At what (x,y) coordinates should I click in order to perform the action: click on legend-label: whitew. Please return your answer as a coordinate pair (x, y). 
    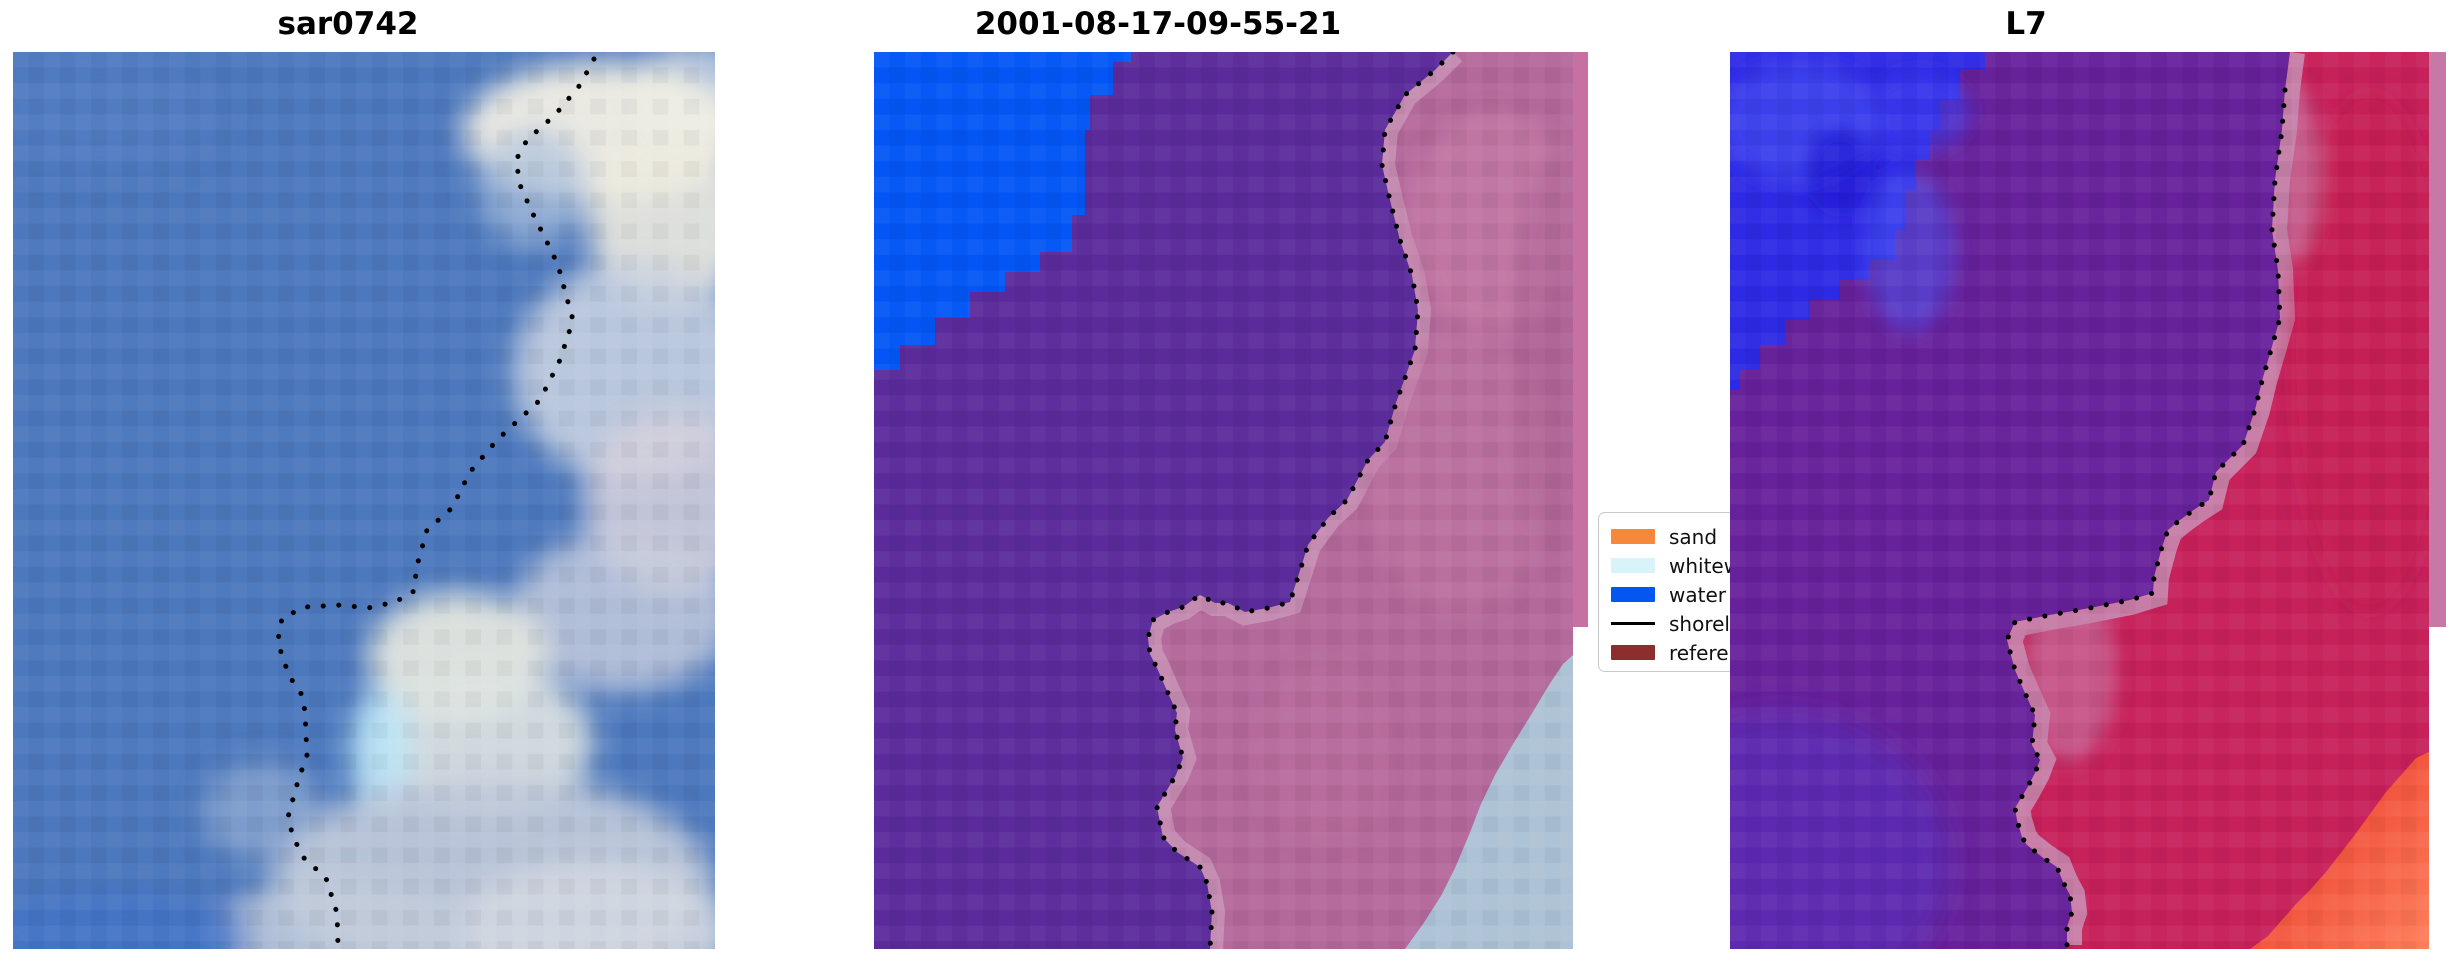
    Looking at the image, I should click on (1705, 565).